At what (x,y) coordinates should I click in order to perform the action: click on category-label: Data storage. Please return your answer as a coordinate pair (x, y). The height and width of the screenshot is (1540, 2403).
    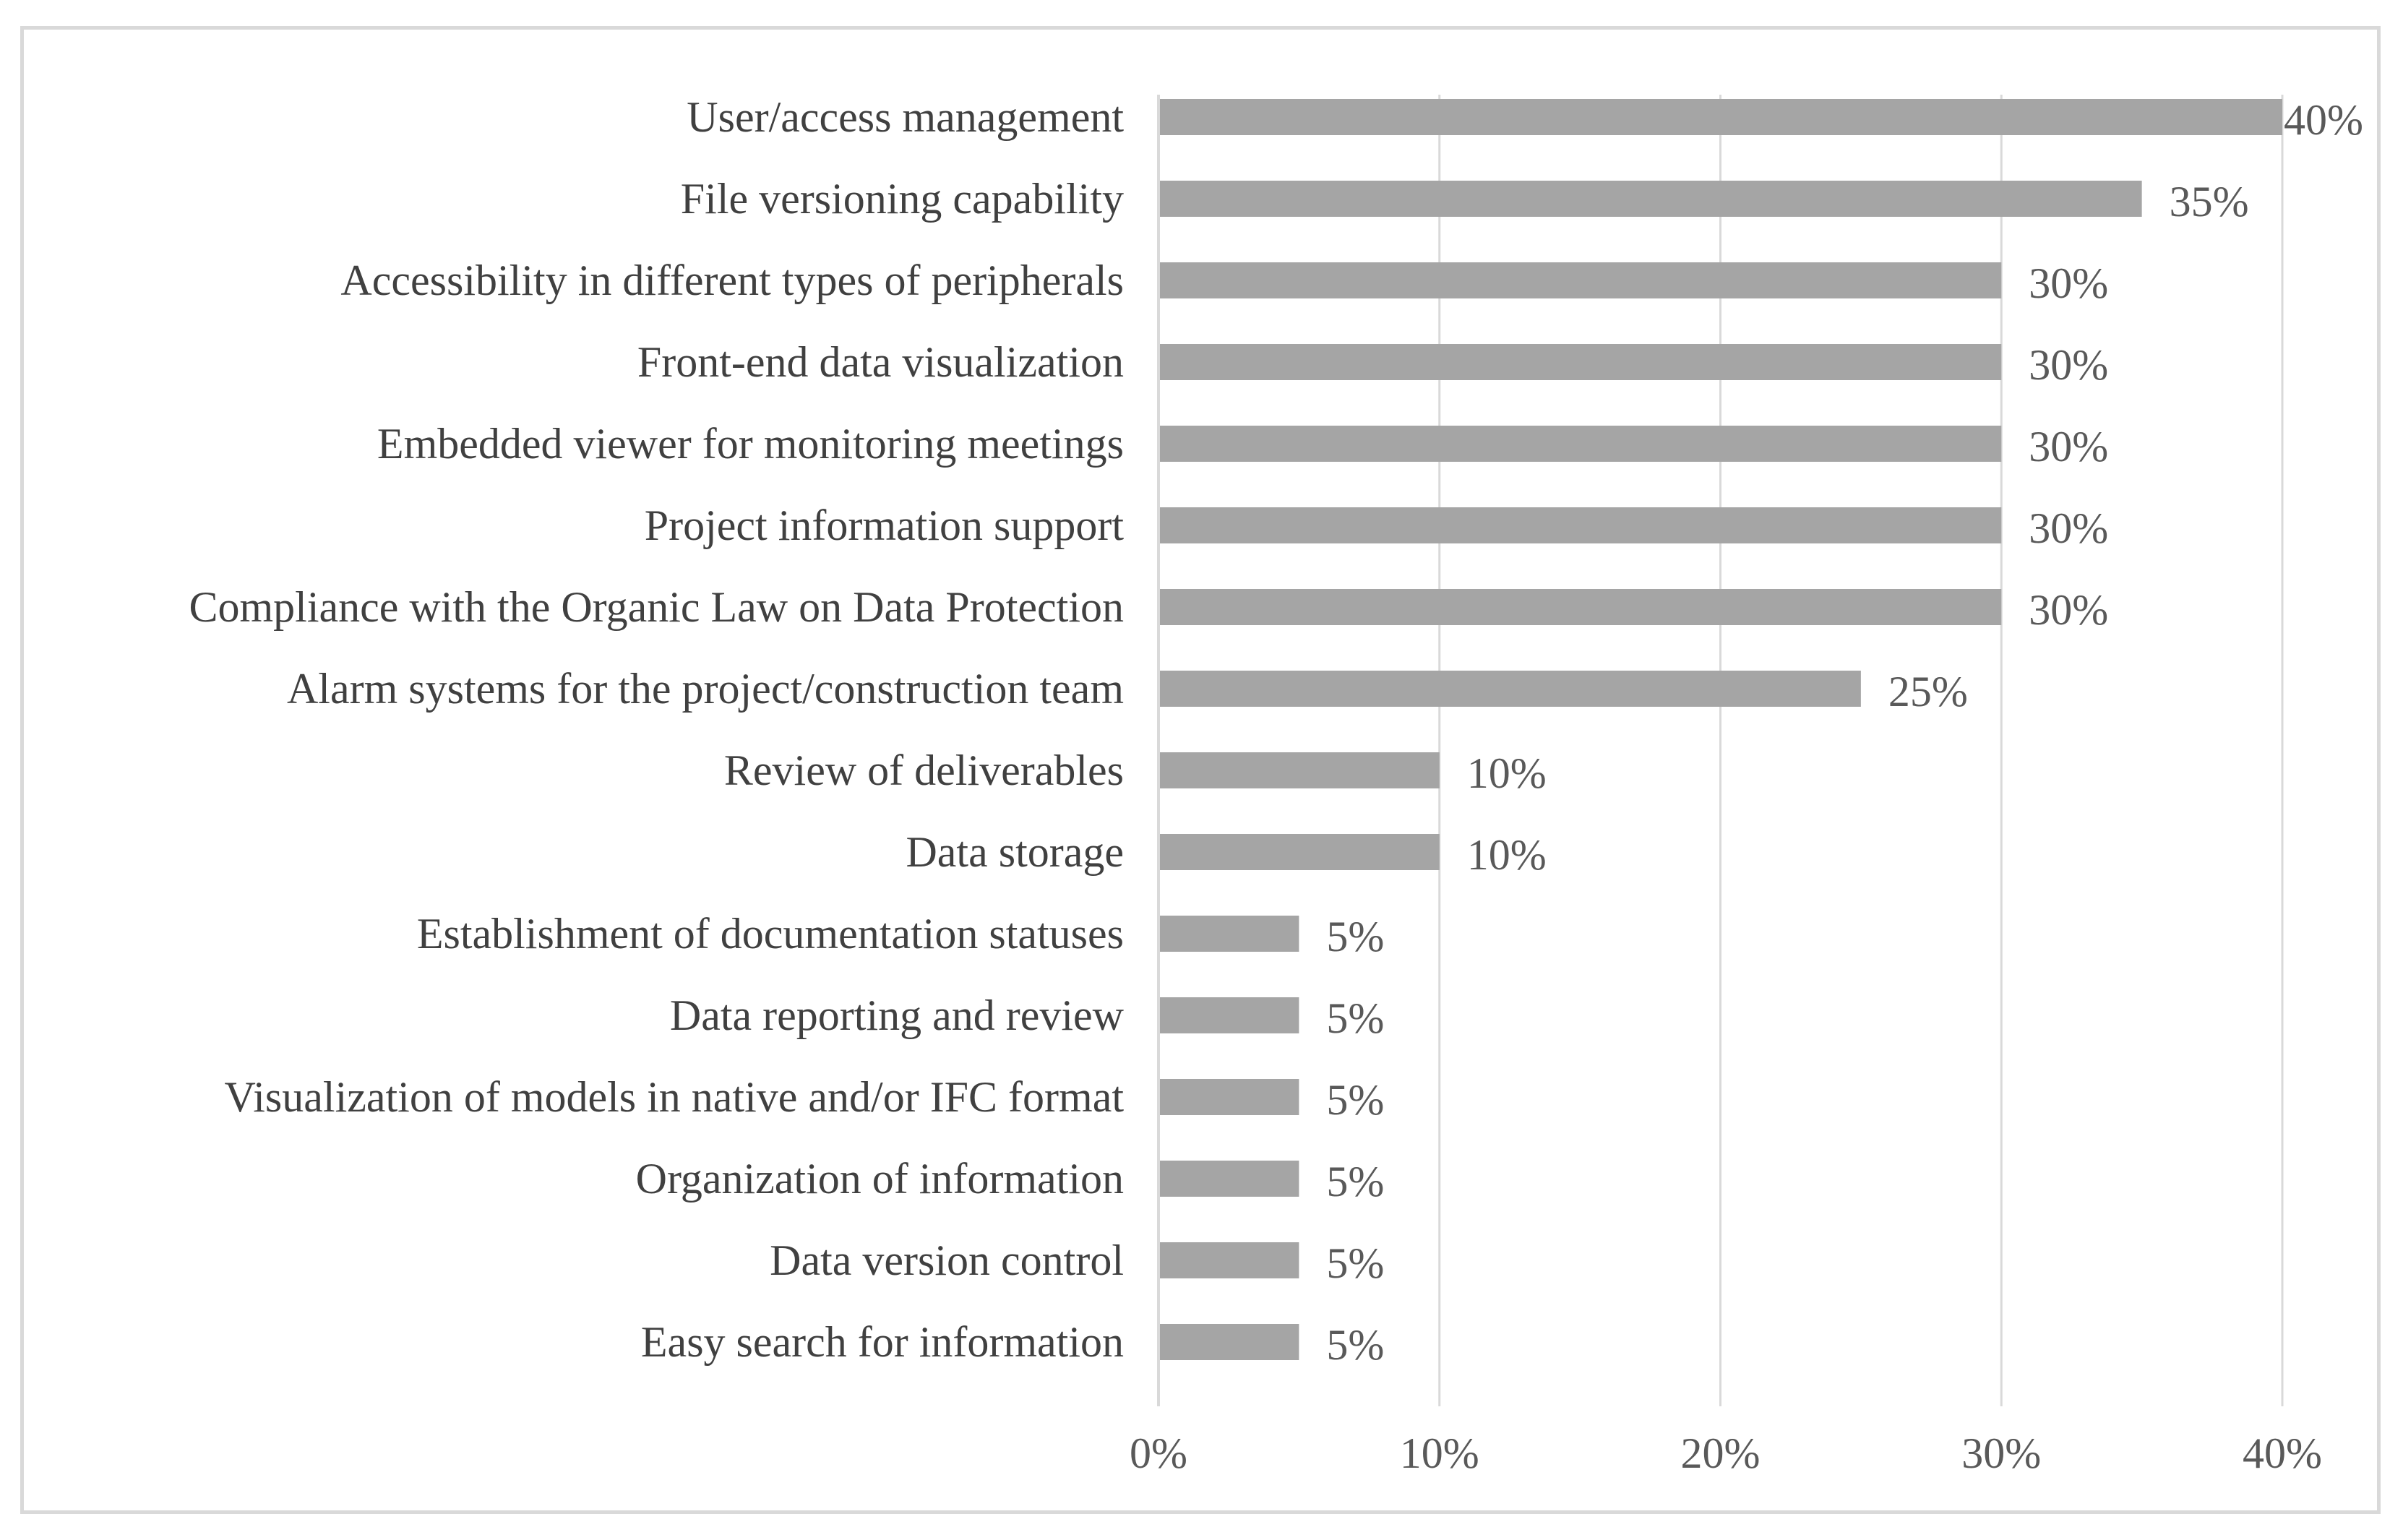
    Looking at the image, I should click on (1015, 852).